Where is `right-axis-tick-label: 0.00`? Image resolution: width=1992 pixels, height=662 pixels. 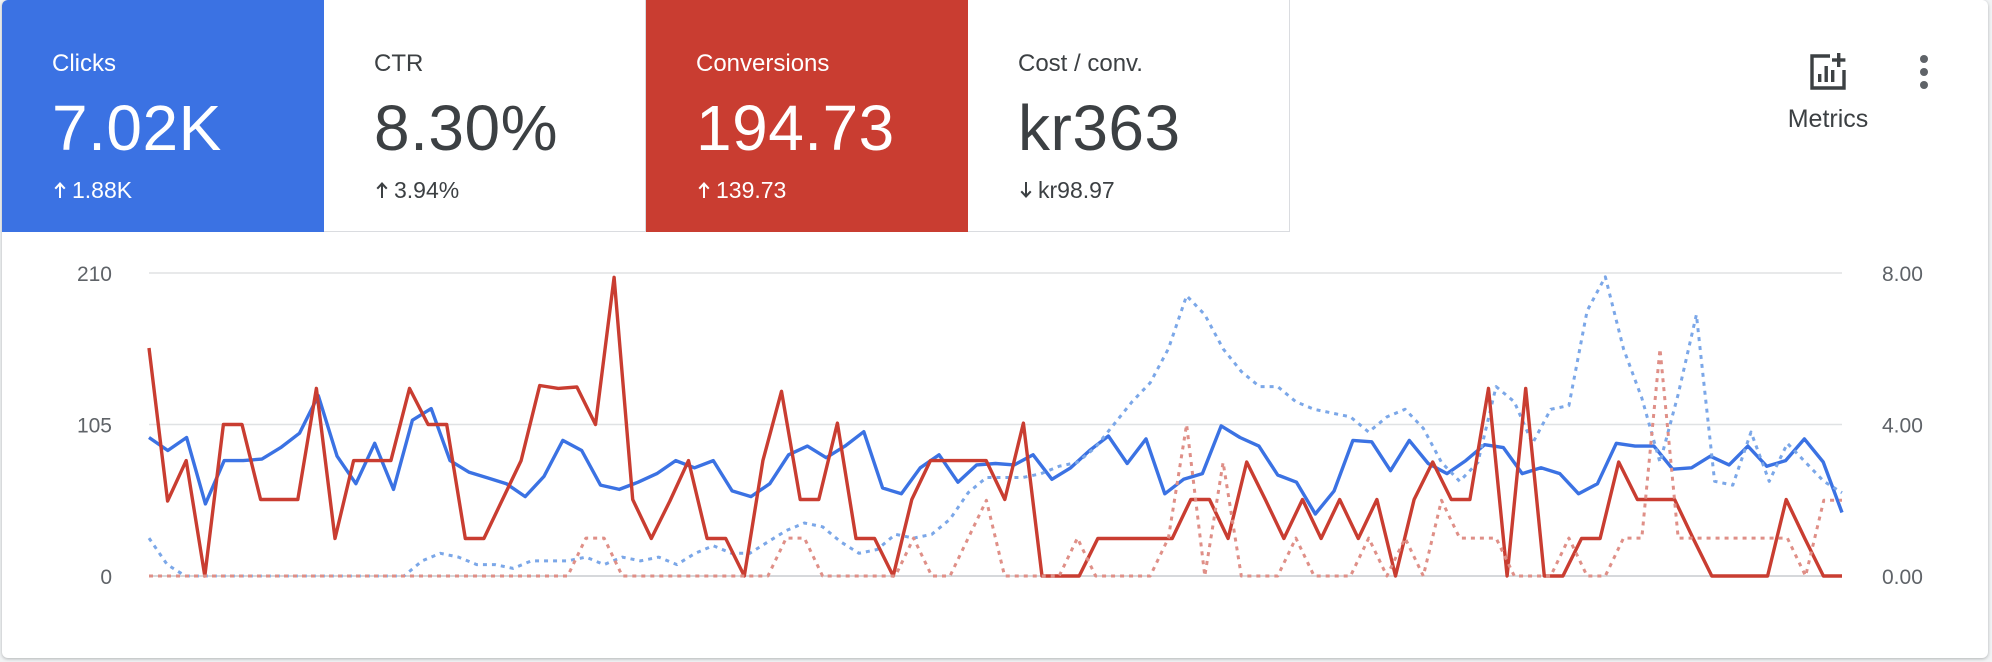 right-axis-tick-label: 0.00 is located at coordinates (1902, 577).